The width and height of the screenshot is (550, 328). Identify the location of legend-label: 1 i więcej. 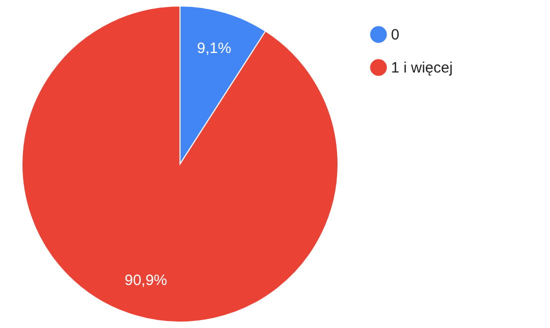
(422, 68).